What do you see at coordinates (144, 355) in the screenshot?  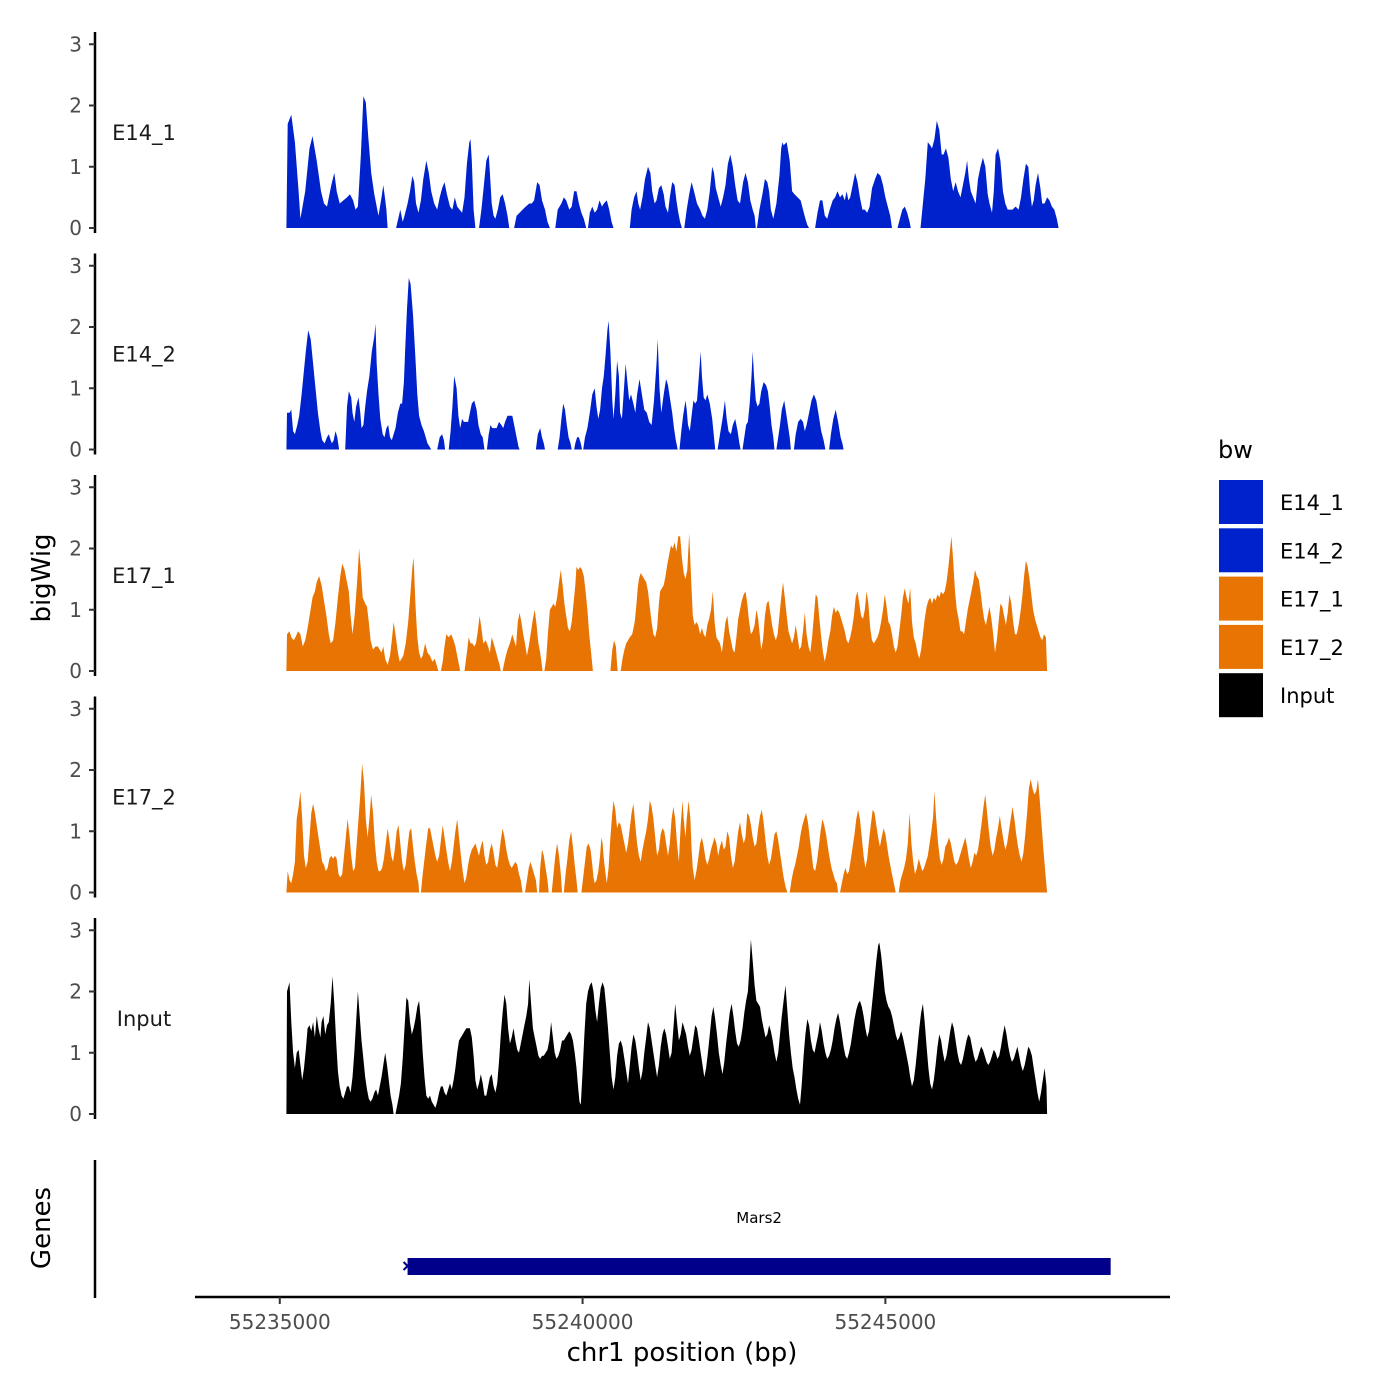 I see `track-label: E14_2` at bounding box center [144, 355].